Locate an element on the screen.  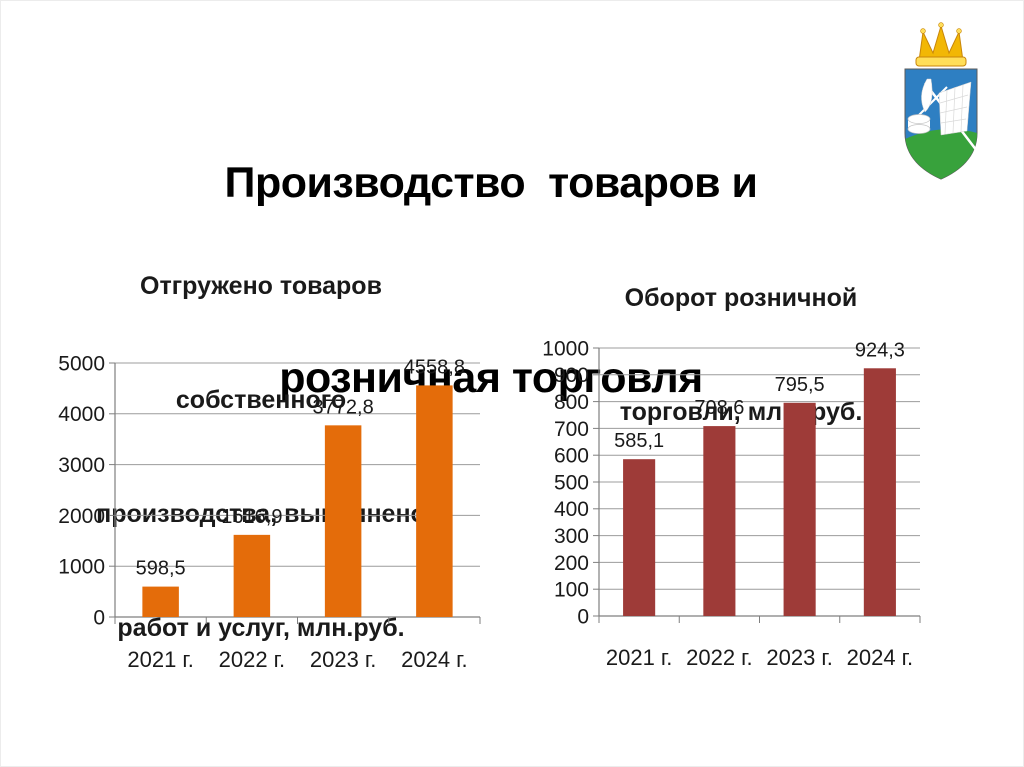
coat-of-arms-icon is located at coordinates (941, 101).